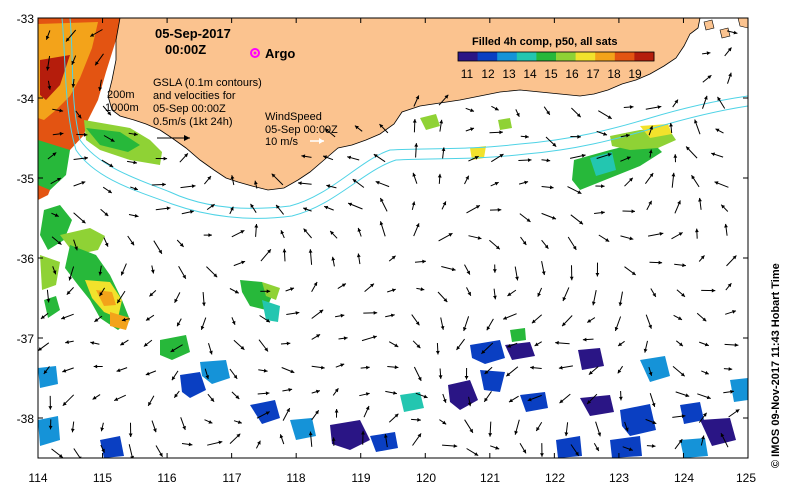 This screenshot has width=790, height=492. Describe the element at coordinates (280, 53) in the screenshot. I see `argo-label: Argo` at that location.